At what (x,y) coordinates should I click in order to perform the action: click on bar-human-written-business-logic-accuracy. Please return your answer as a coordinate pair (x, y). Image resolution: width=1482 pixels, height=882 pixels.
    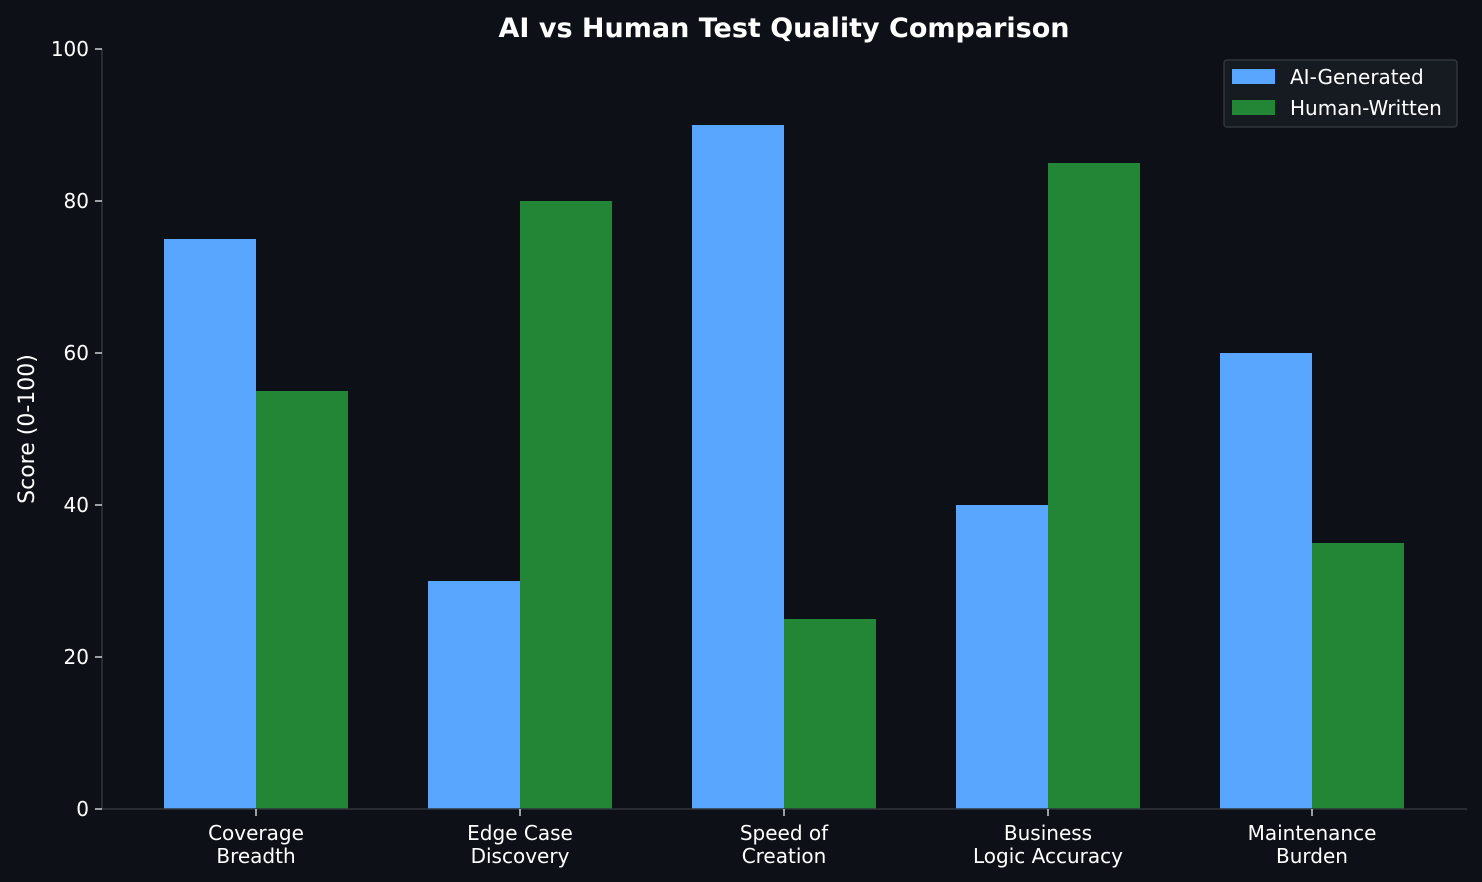
    Looking at the image, I should click on (1094, 486).